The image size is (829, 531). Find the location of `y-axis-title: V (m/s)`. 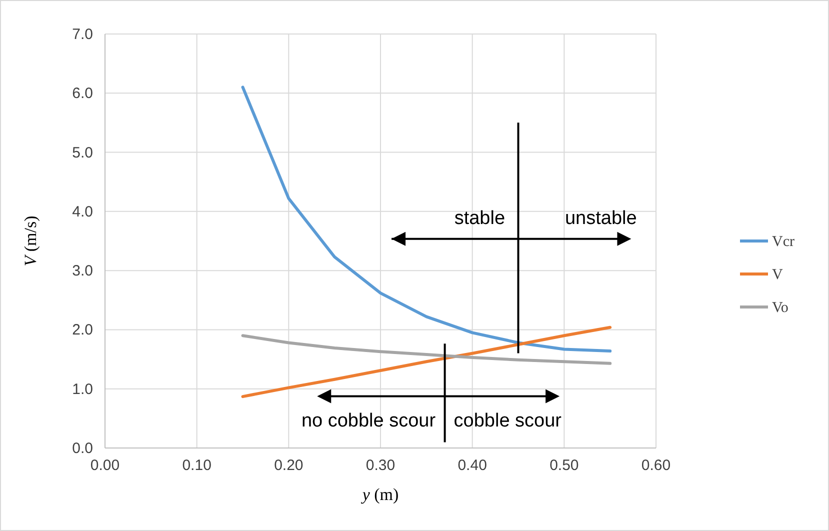

y-axis-title: V (m/s) is located at coordinates (30, 241).